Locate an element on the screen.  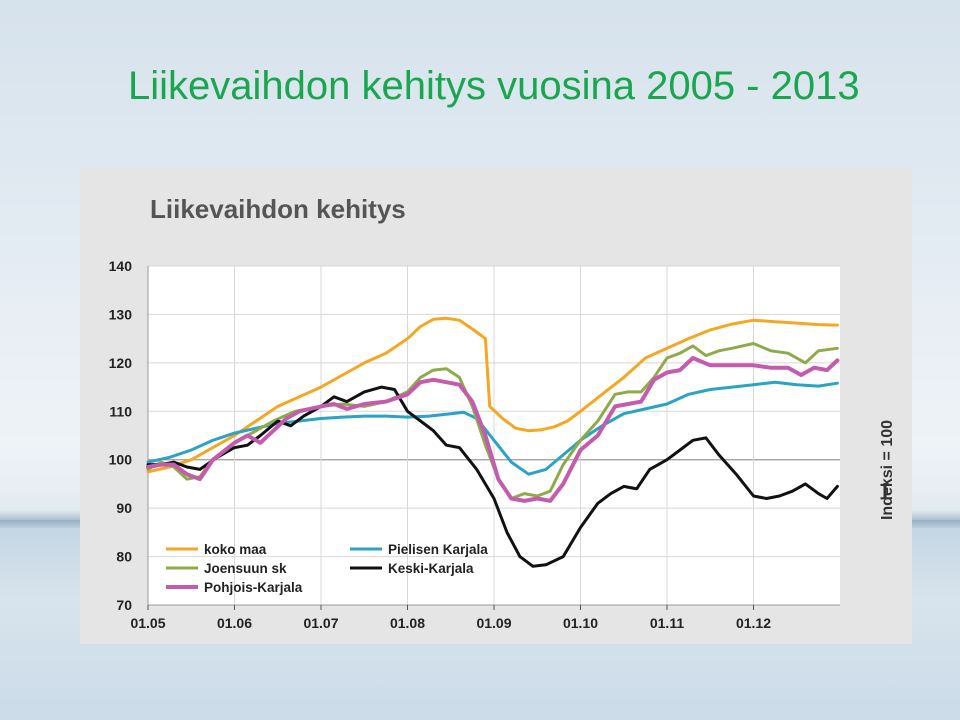
series-line-pielisen-karjala is located at coordinates (492, 428).